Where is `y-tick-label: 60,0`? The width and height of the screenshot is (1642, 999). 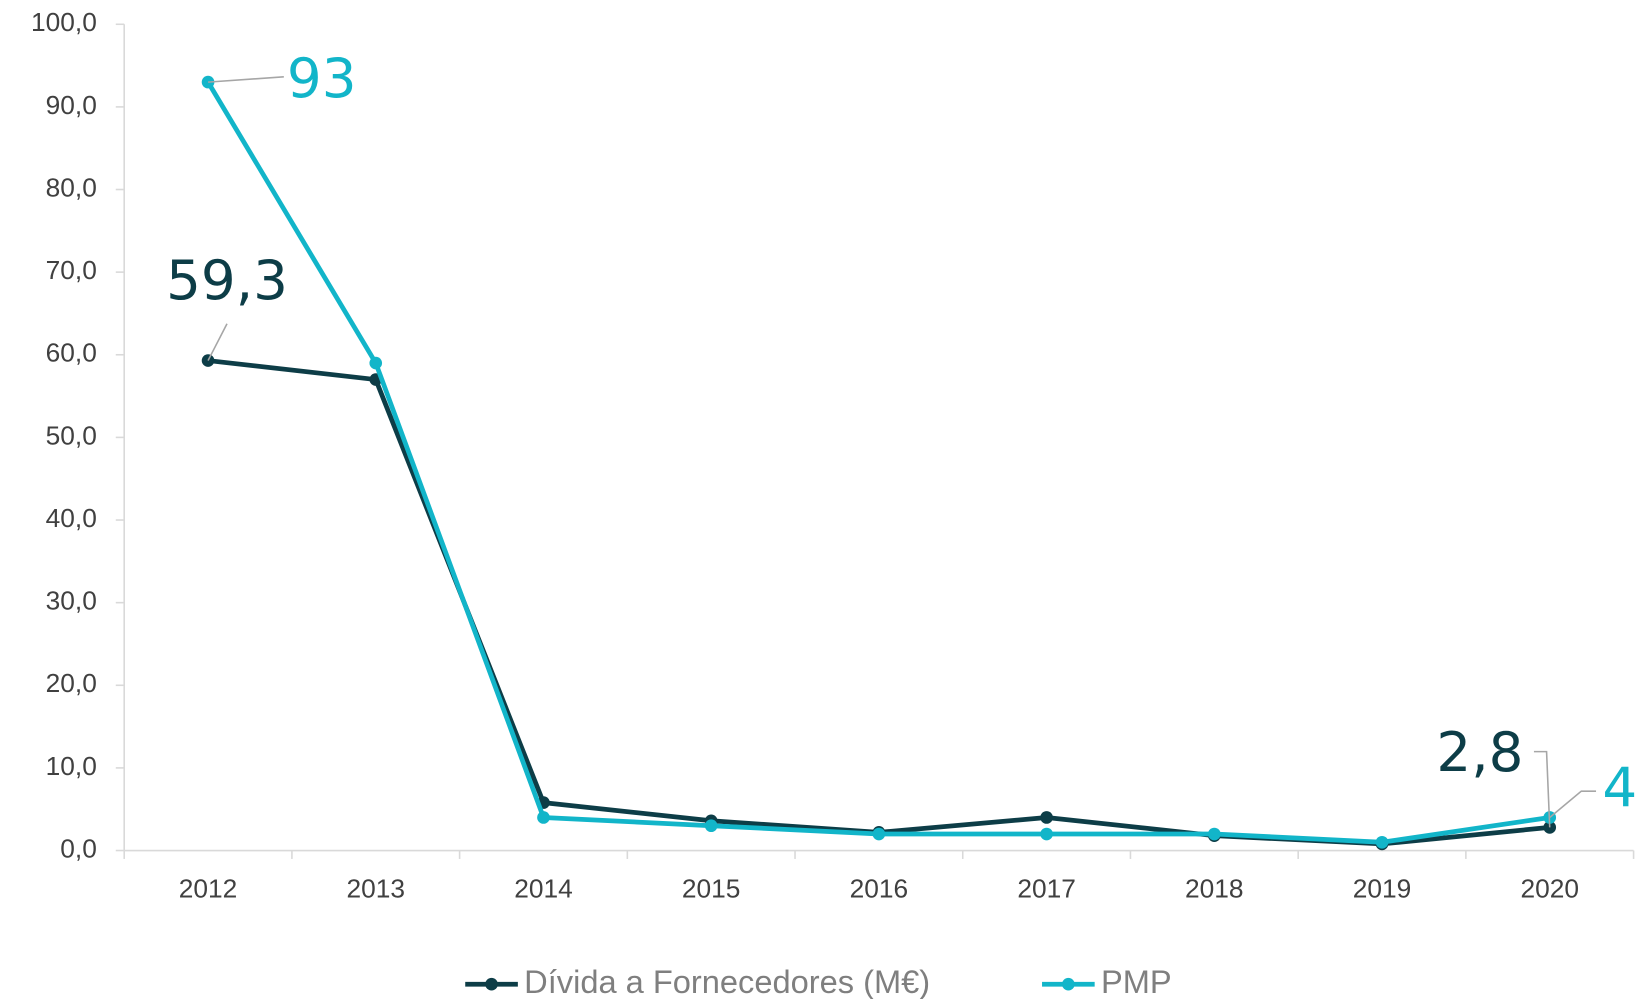
y-tick-label: 60,0 is located at coordinates (71, 353).